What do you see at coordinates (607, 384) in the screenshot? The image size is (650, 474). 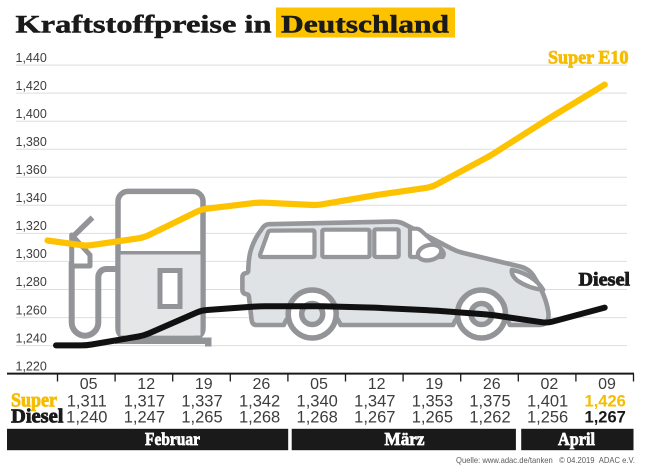 I see `svg-text: 09` at bounding box center [607, 384].